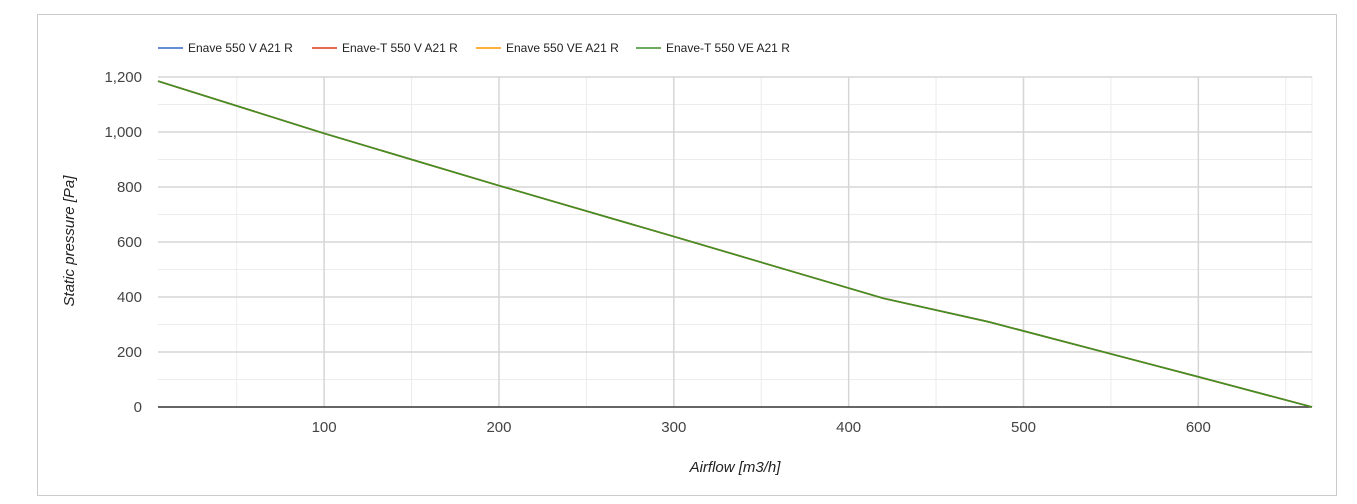  What do you see at coordinates (728, 48) in the screenshot?
I see `legend-label: Enave-T 550 VE A21 R` at bounding box center [728, 48].